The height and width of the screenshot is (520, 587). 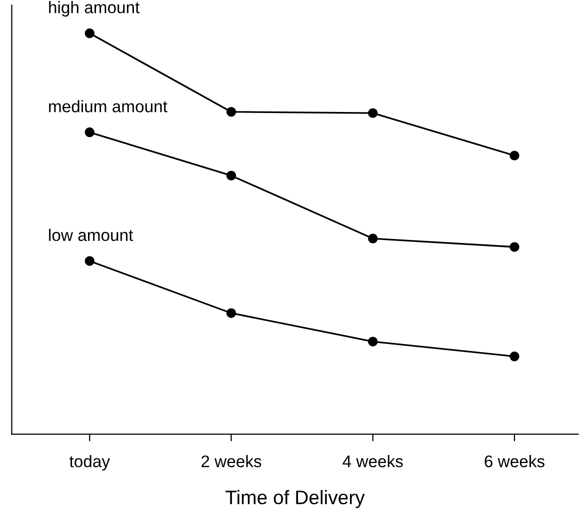 I want to click on x-axis-title: Time of Delivery, so click(x=295, y=499).